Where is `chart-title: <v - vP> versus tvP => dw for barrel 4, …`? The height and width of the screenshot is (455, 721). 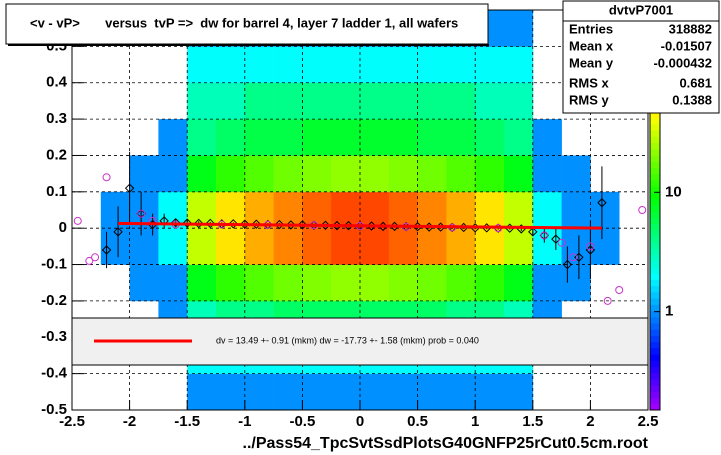 chart-title: <v - vP> versus tvP => dw for barrel 4, … is located at coordinates (244, 22).